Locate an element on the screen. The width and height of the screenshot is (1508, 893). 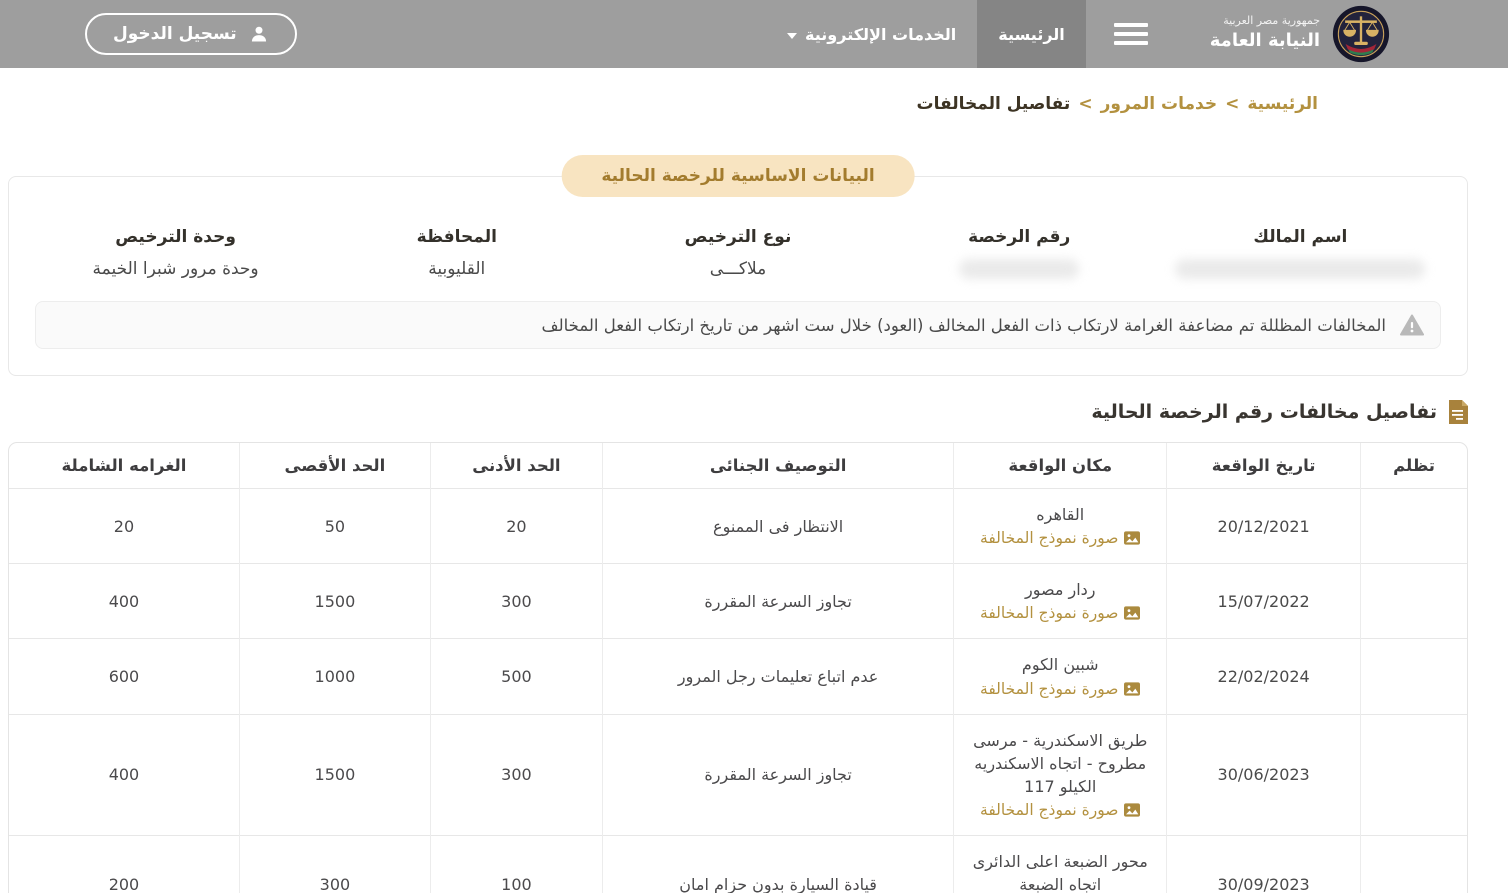
col-incident-location: مكان الواقعة is located at coordinates (1060, 466).